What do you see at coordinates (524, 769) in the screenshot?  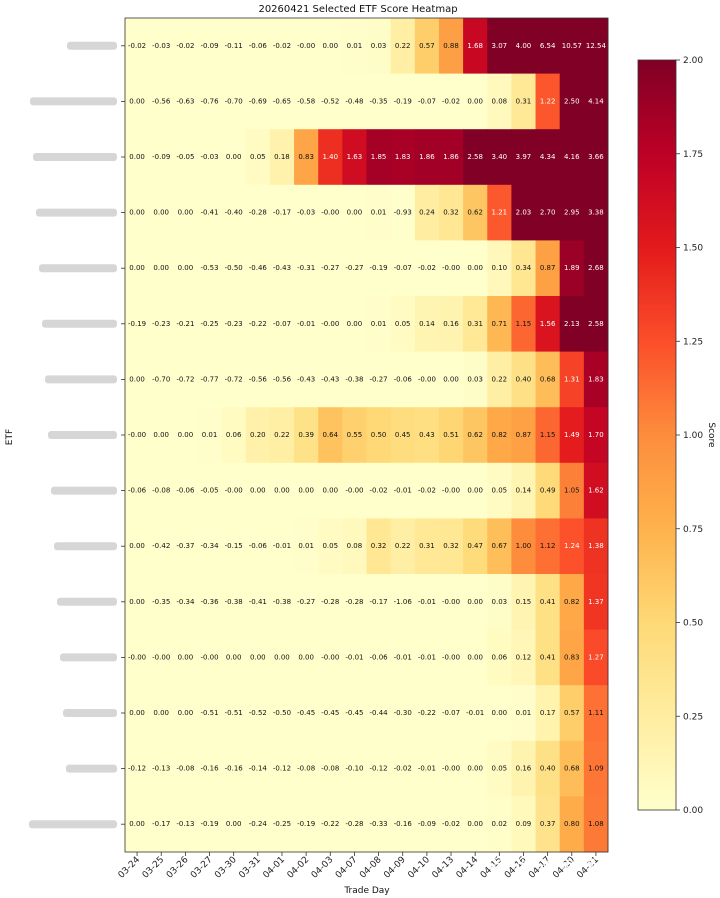 I see `cell-value-label: 0.16` at bounding box center [524, 769].